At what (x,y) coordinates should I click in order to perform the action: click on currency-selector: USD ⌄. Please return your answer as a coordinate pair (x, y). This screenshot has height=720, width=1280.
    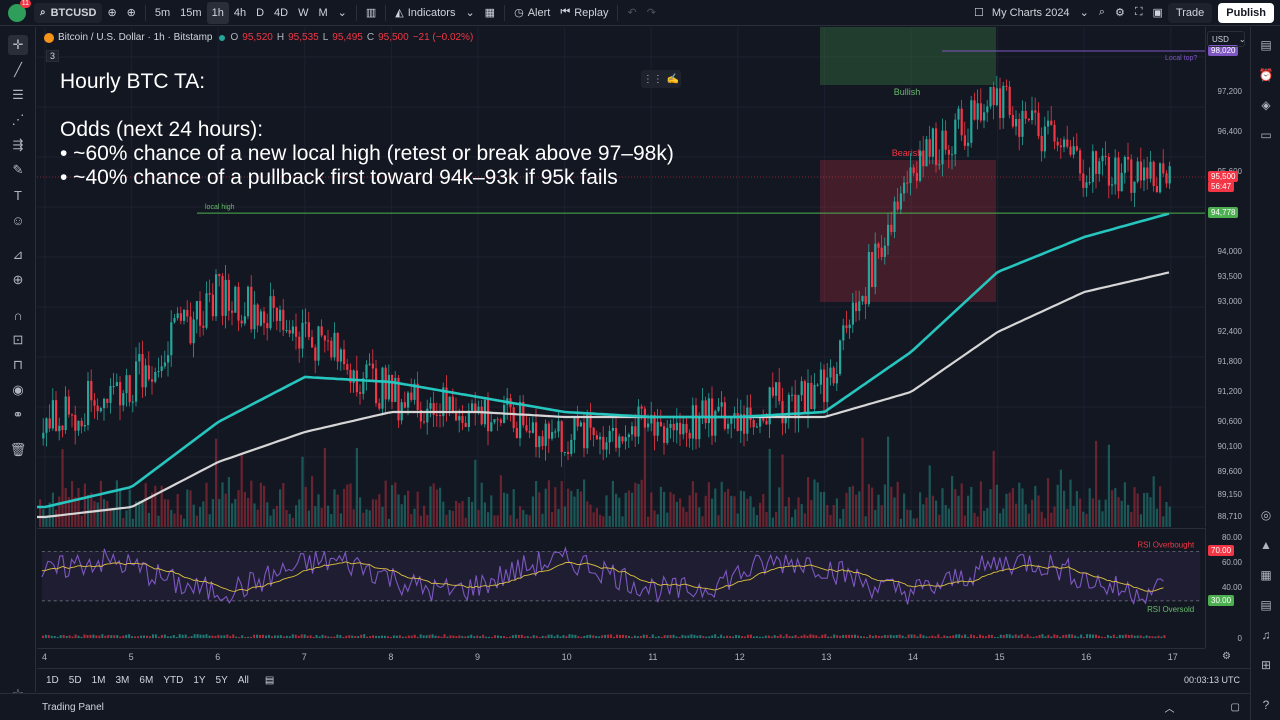
    Looking at the image, I should click on (1226, 39).